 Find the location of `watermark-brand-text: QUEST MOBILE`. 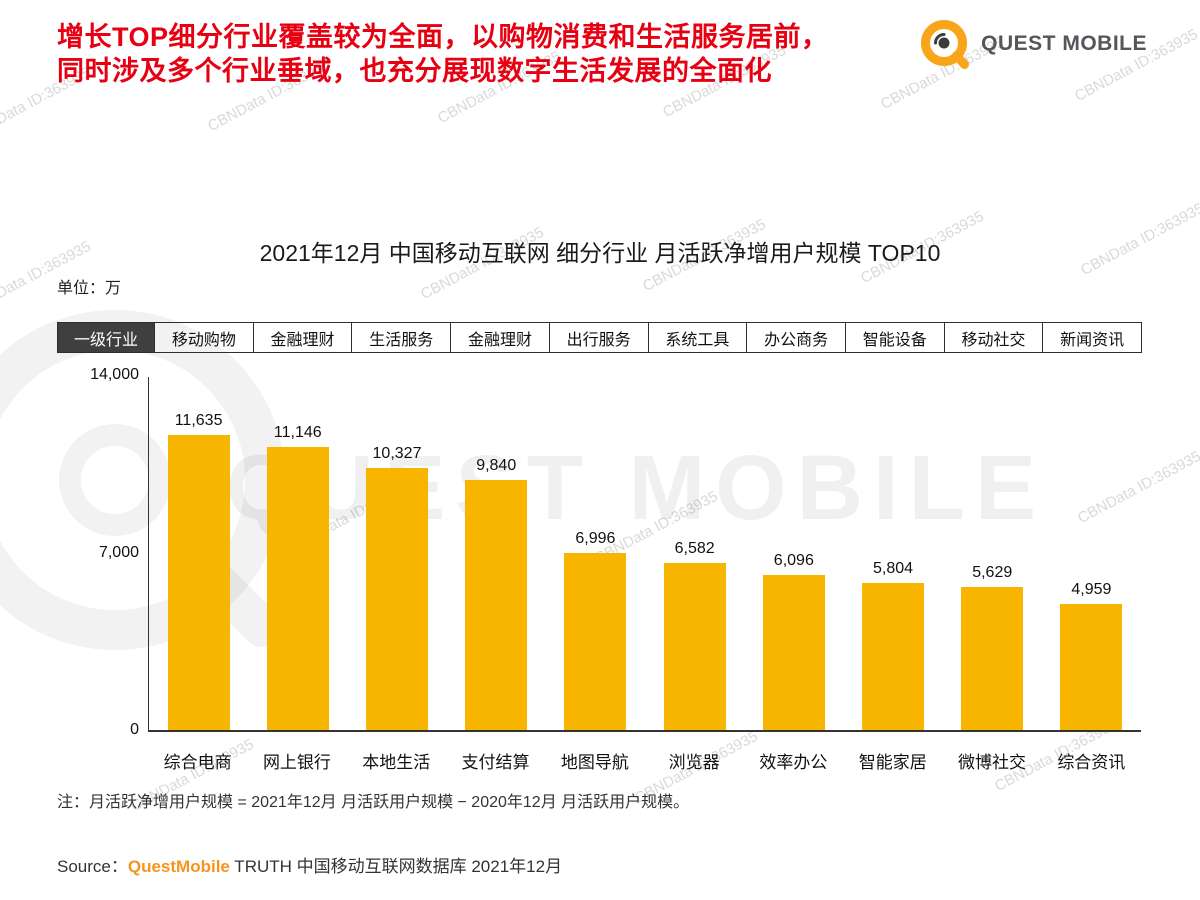

watermark-brand-text: QUEST MOBILE is located at coordinates (636, 488).